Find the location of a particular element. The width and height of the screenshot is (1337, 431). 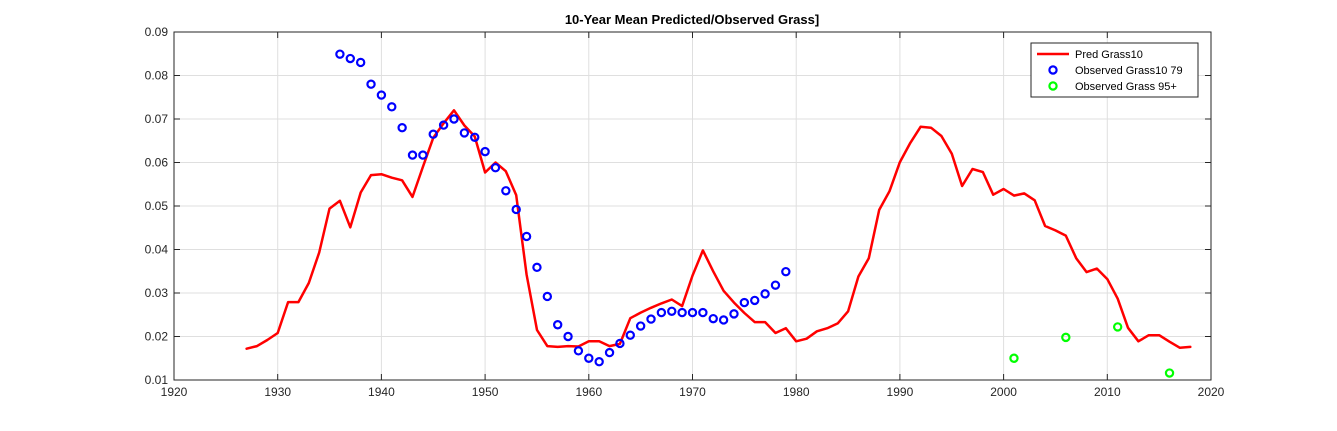

legend-entry: Observed Grass10 79 is located at coordinates (1115, 71).